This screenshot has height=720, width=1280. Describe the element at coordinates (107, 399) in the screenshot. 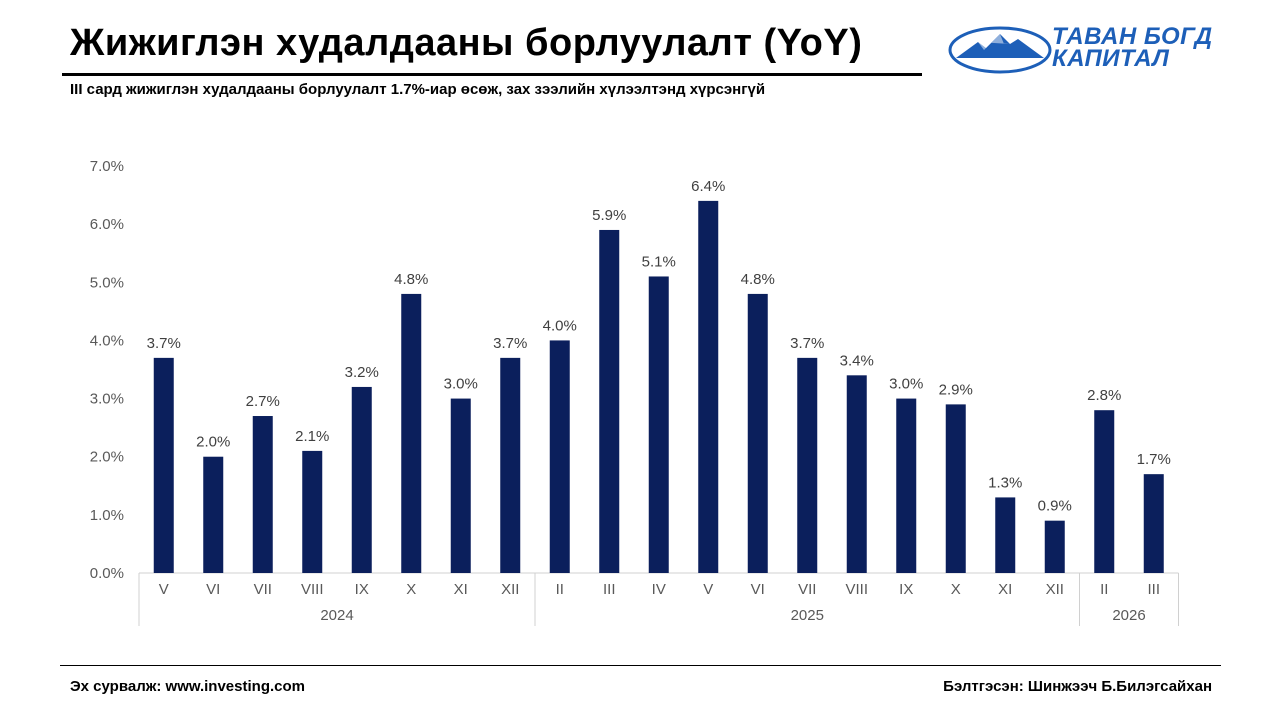

I see `y-tick-label: 3.0%` at that location.